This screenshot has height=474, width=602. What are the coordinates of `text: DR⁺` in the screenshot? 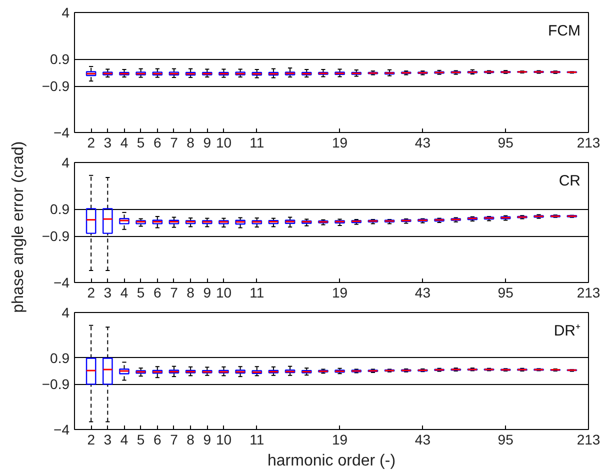 It's located at (567, 331).